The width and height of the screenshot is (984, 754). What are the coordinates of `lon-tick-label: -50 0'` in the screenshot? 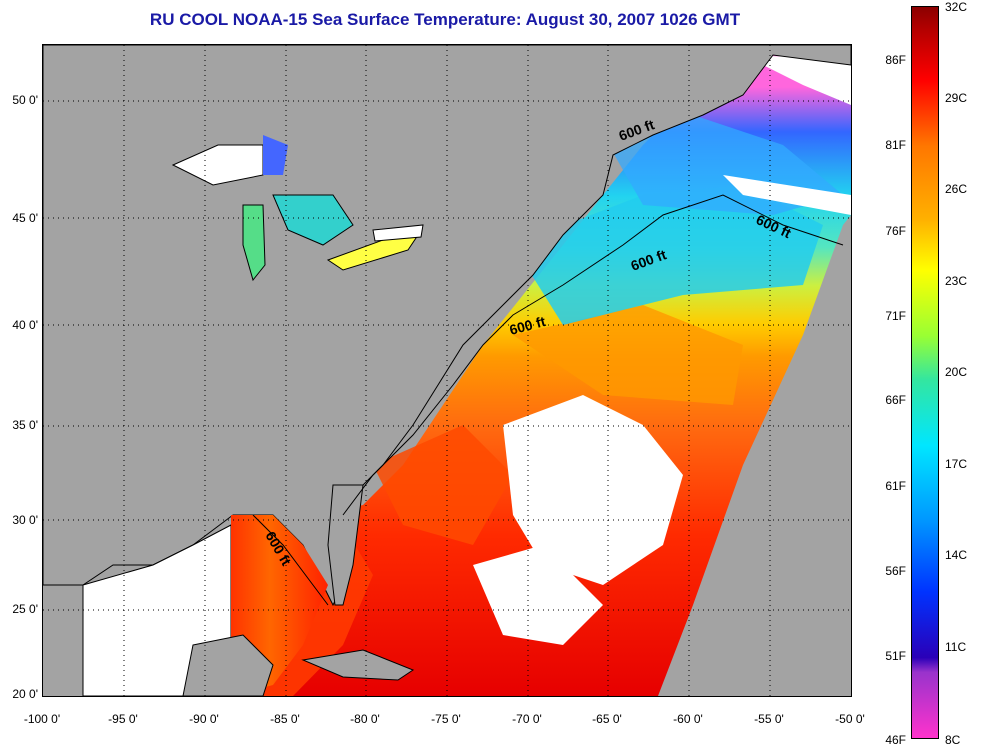 It's located at (850, 719).